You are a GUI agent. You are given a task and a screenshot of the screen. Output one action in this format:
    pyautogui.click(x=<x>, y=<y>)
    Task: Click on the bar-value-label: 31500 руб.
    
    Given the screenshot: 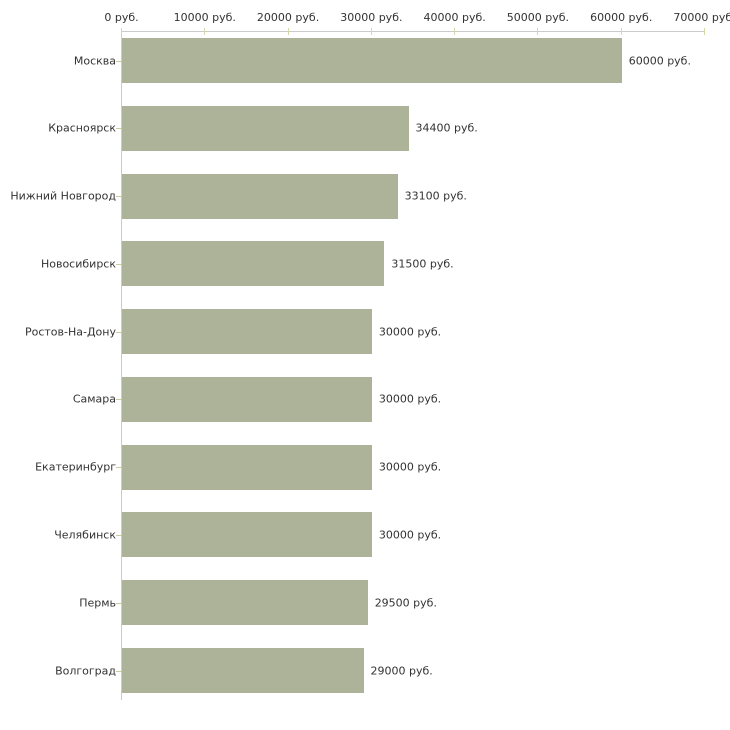 What is the action you would take?
    pyautogui.click(x=422, y=264)
    